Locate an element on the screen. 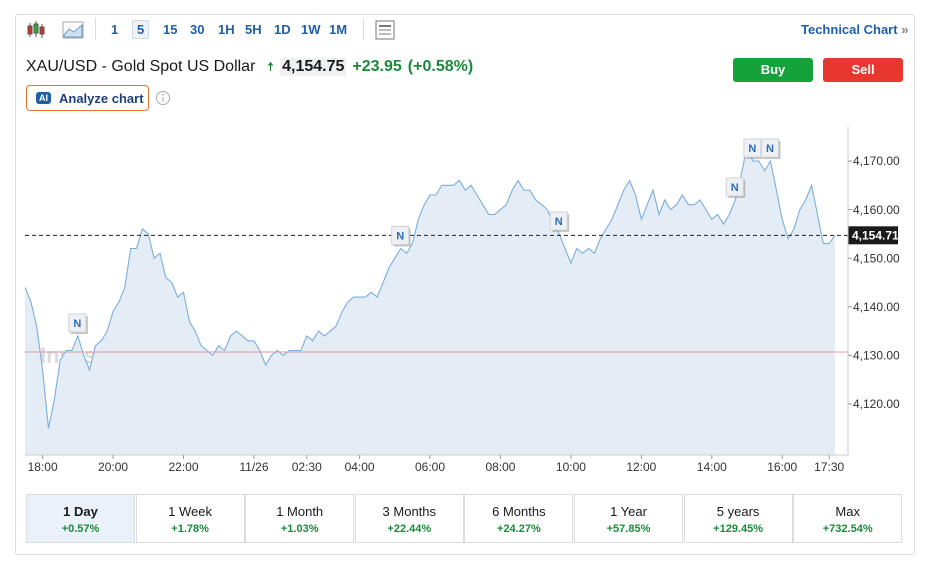 The width and height of the screenshot is (931, 567). technical-chart-link: Technical Chart » is located at coordinates (854, 29).